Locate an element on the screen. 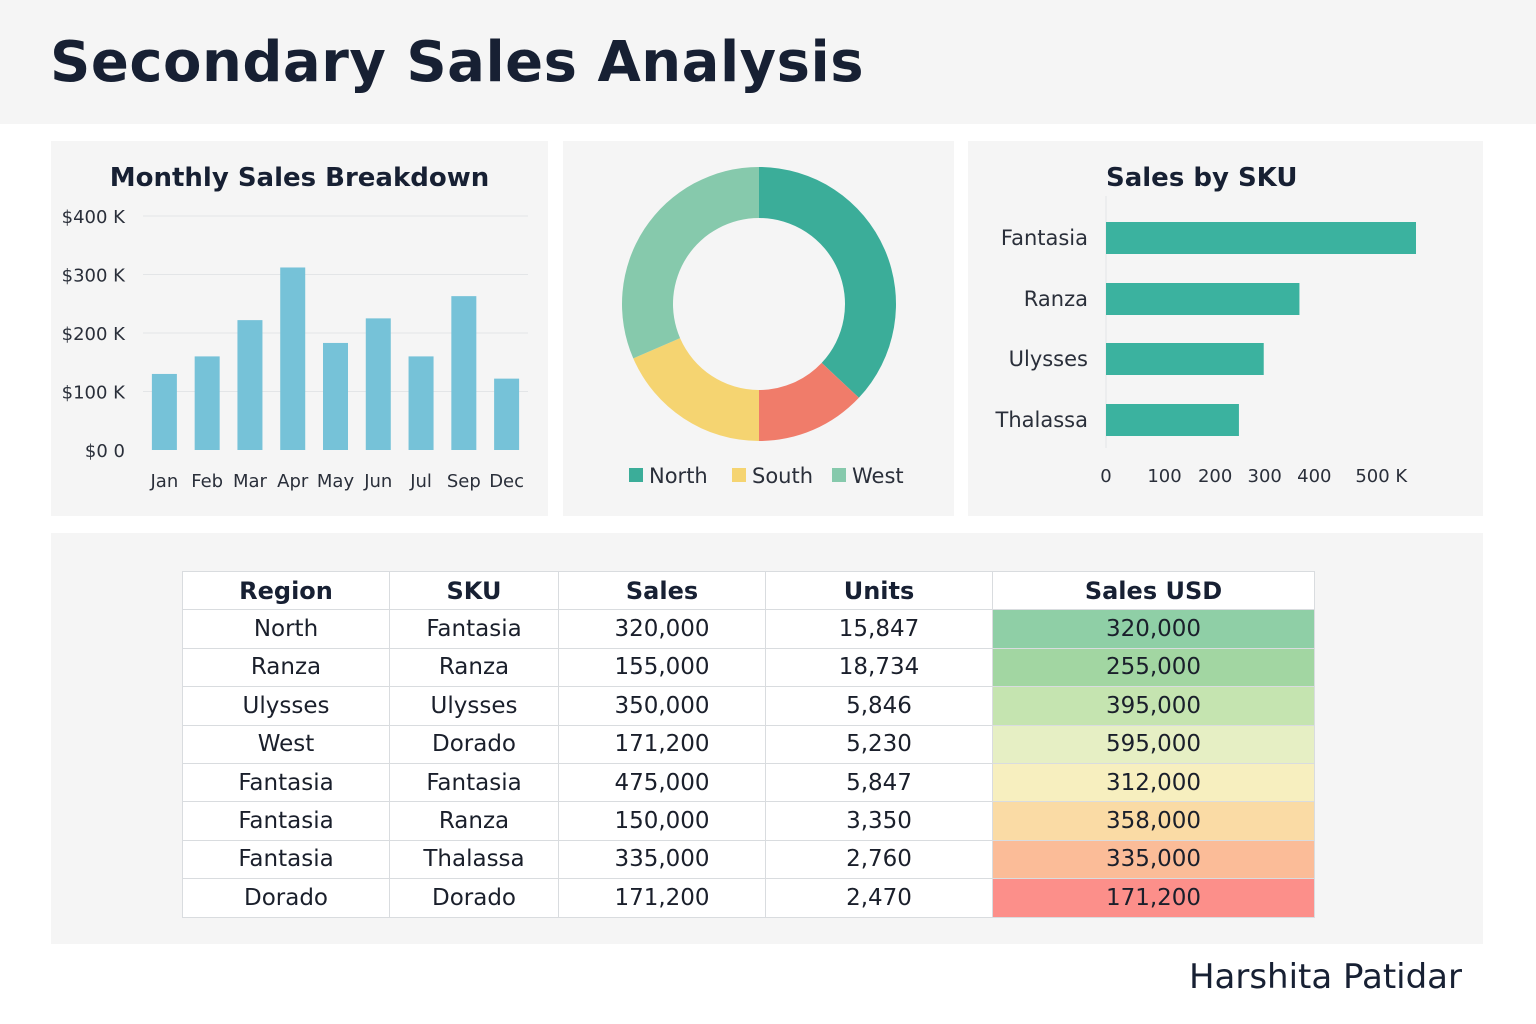 The width and height of the screenshot is (1536, 1024). table-row: North Fantasia 320,000 15,847 320,000 is located at coordinates (748, 629).